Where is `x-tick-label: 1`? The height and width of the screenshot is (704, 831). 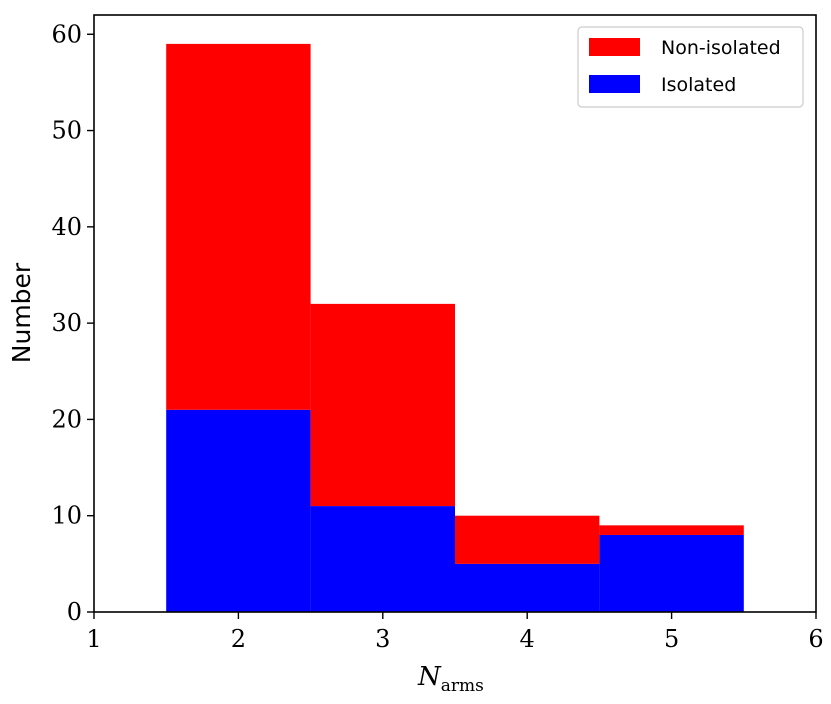 x-tick-label: 1 is located at coordinates (93, 639).